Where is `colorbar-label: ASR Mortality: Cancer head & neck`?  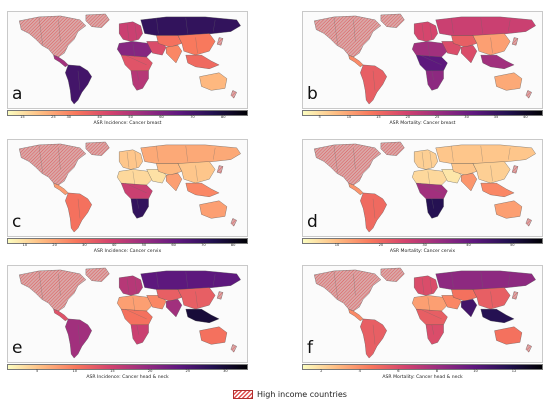 colorbar-label: ASR Mortality: Cancer head & neck is located at coordinates (422, 377).